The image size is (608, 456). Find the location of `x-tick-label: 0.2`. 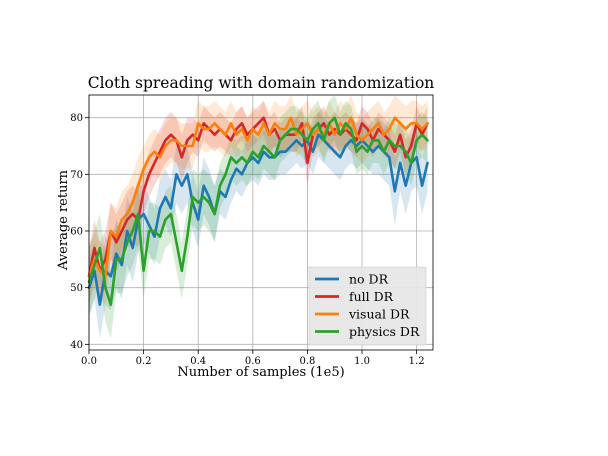

x-tick-label: 0.2 is located at coordinates (144, 361).